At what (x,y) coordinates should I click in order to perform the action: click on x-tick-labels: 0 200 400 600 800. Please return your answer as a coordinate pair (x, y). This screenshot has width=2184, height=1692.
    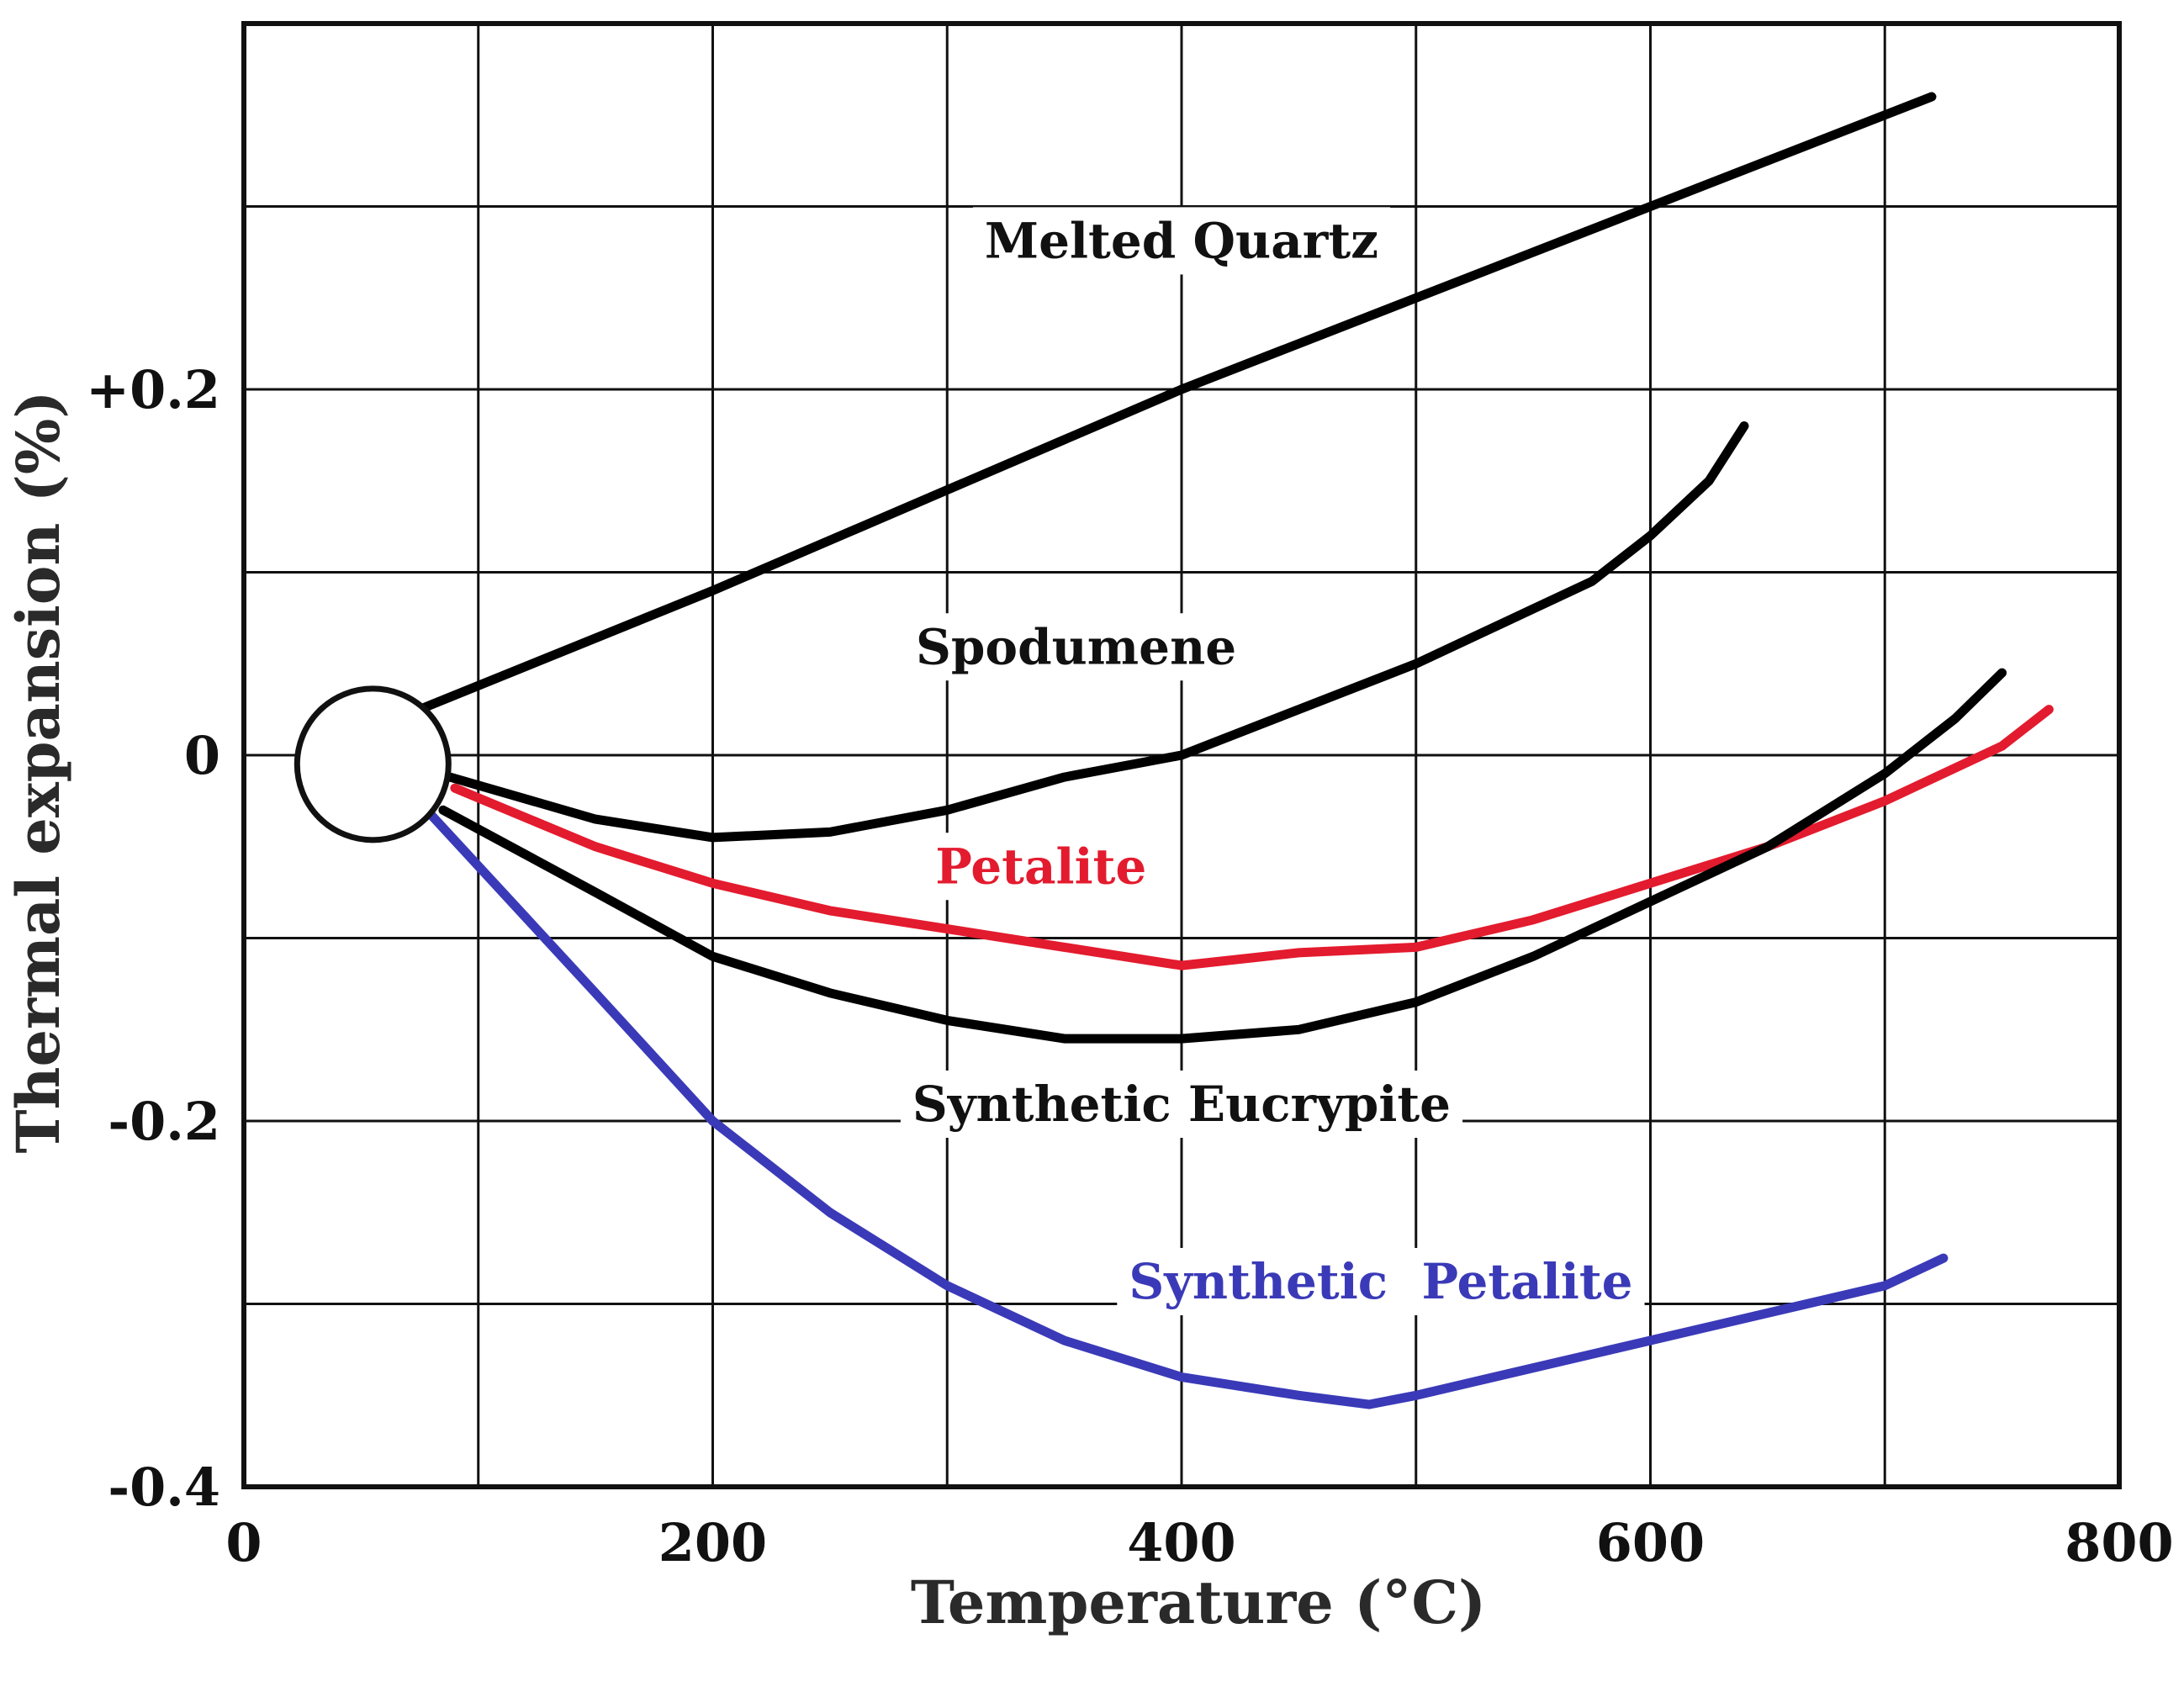
    Looking at the image, I should click on (1199, 1542).